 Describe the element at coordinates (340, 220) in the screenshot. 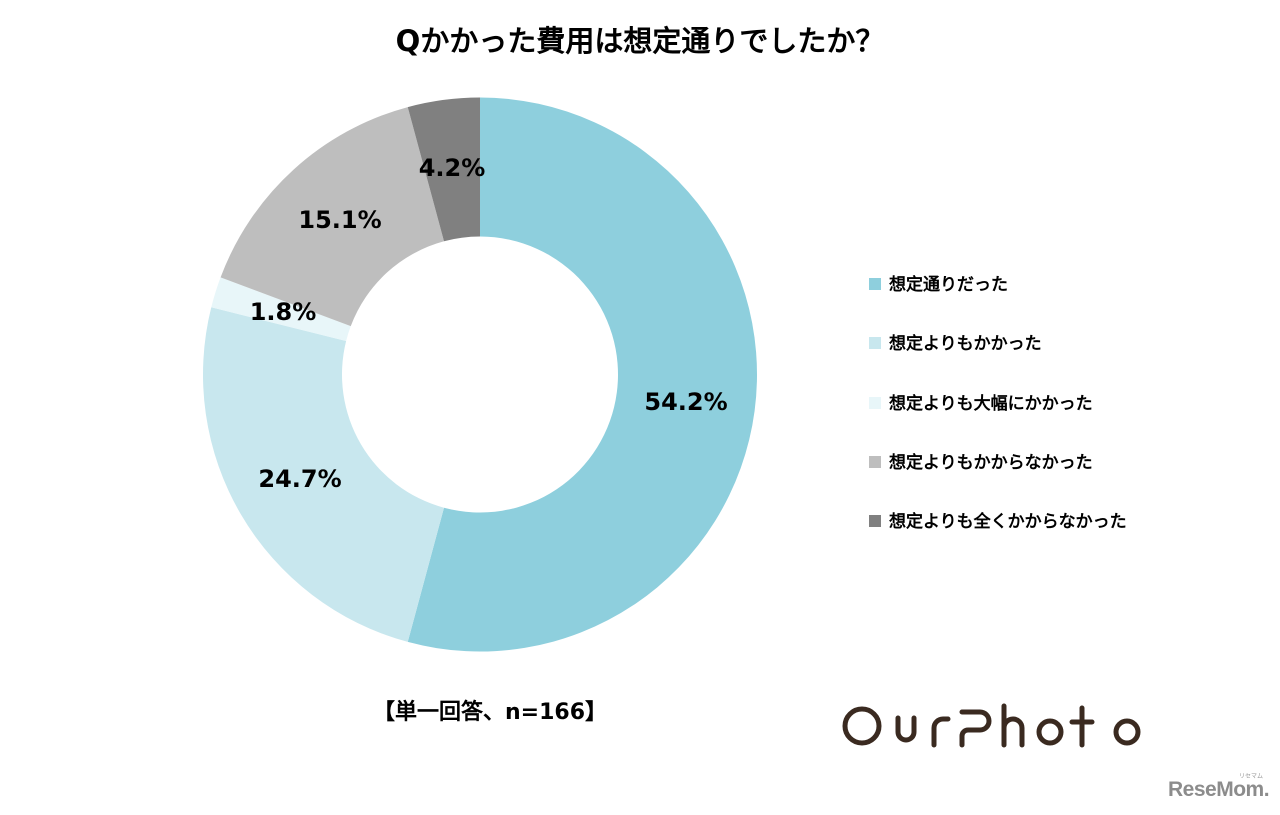

I see `slice-label-less-than-expected: 15.1%` at that location.